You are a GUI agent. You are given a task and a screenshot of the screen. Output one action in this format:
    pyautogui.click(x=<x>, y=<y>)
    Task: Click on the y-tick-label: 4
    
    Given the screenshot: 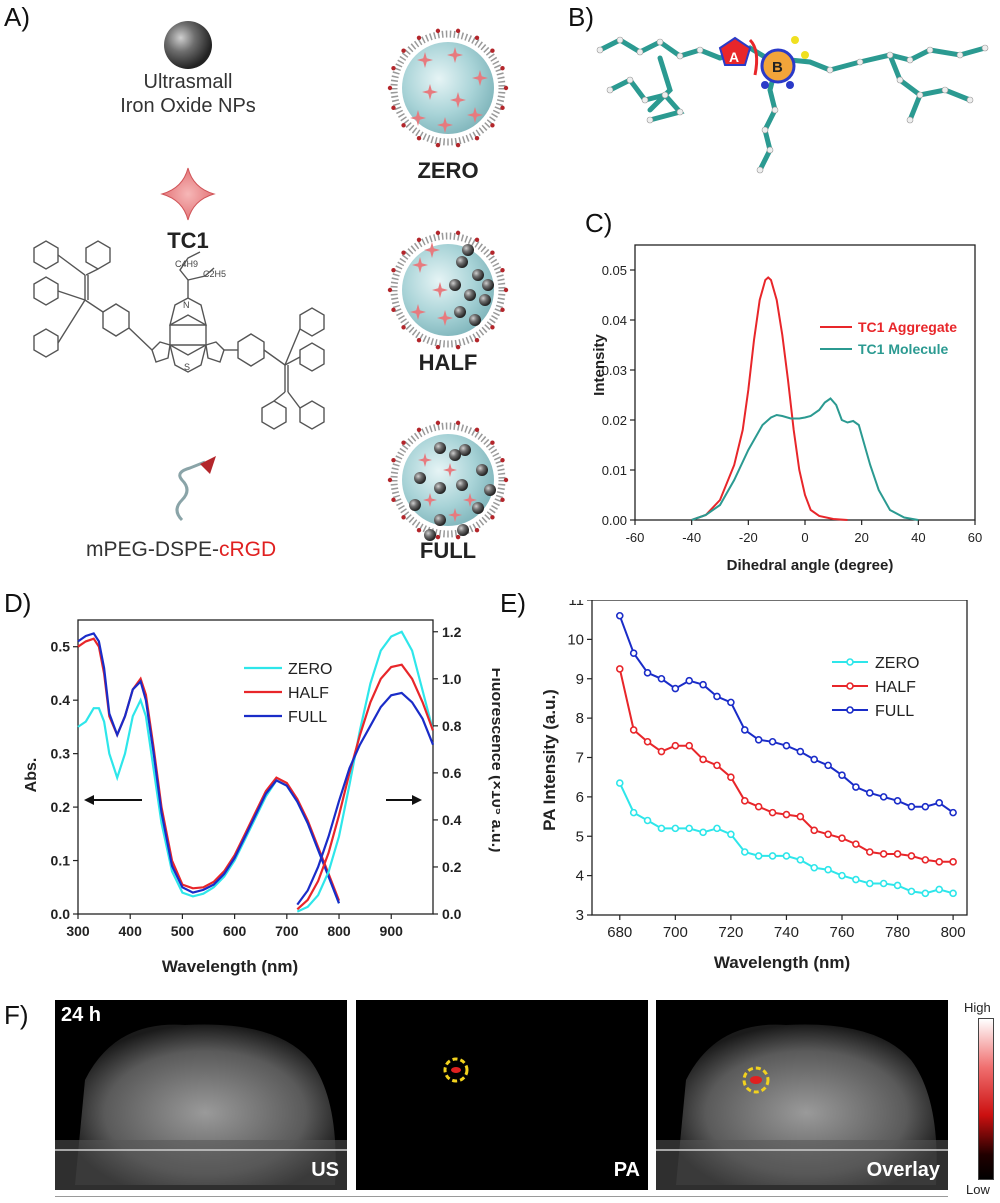 What is the action you would take?
    pyautogui.click(x=580, y=876)
    